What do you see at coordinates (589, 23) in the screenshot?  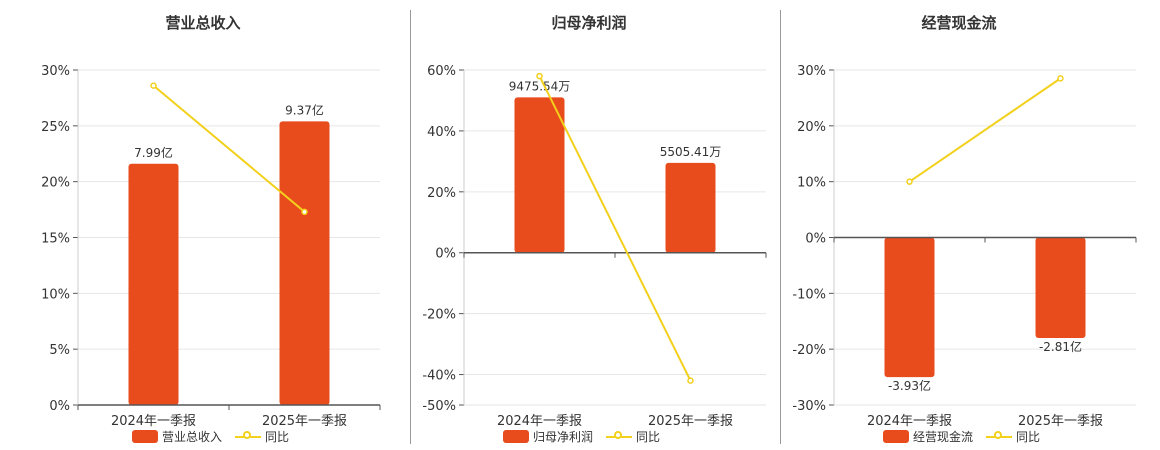 I see `chart-title: 归母净利润` at bounding box center [589, 23].